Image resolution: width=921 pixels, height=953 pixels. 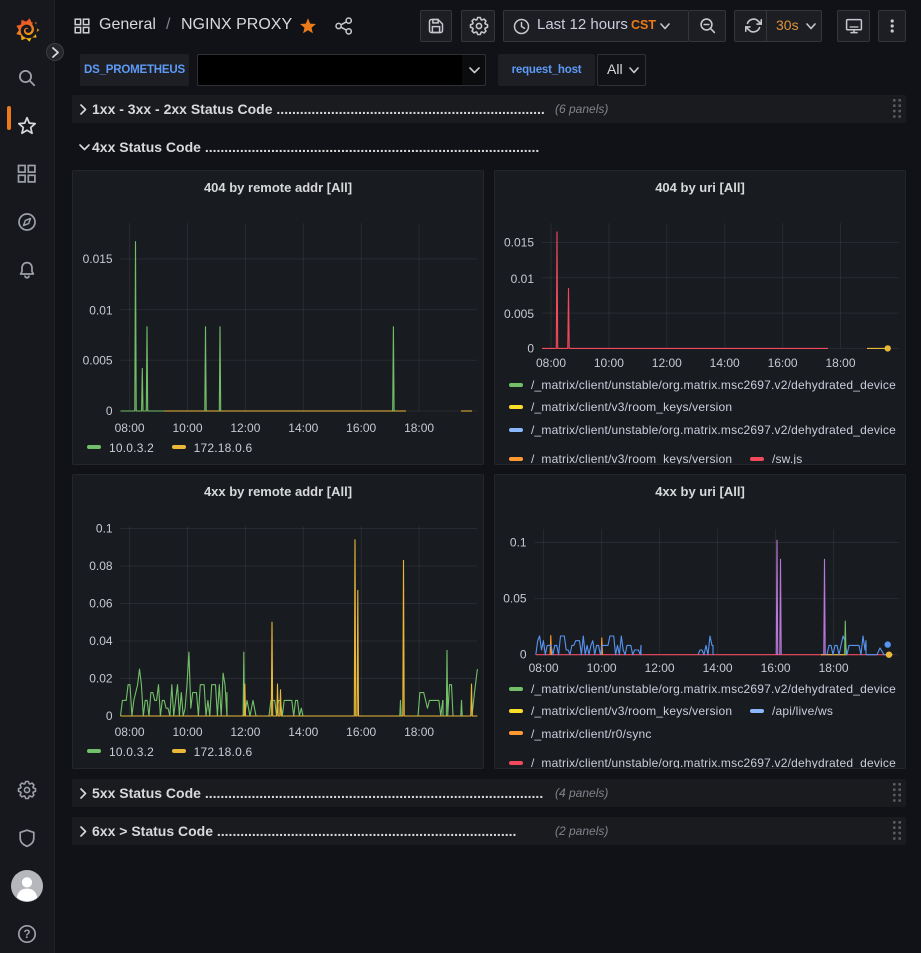 I want to click on svg-text: 0.02, so click(x=101, y=679).